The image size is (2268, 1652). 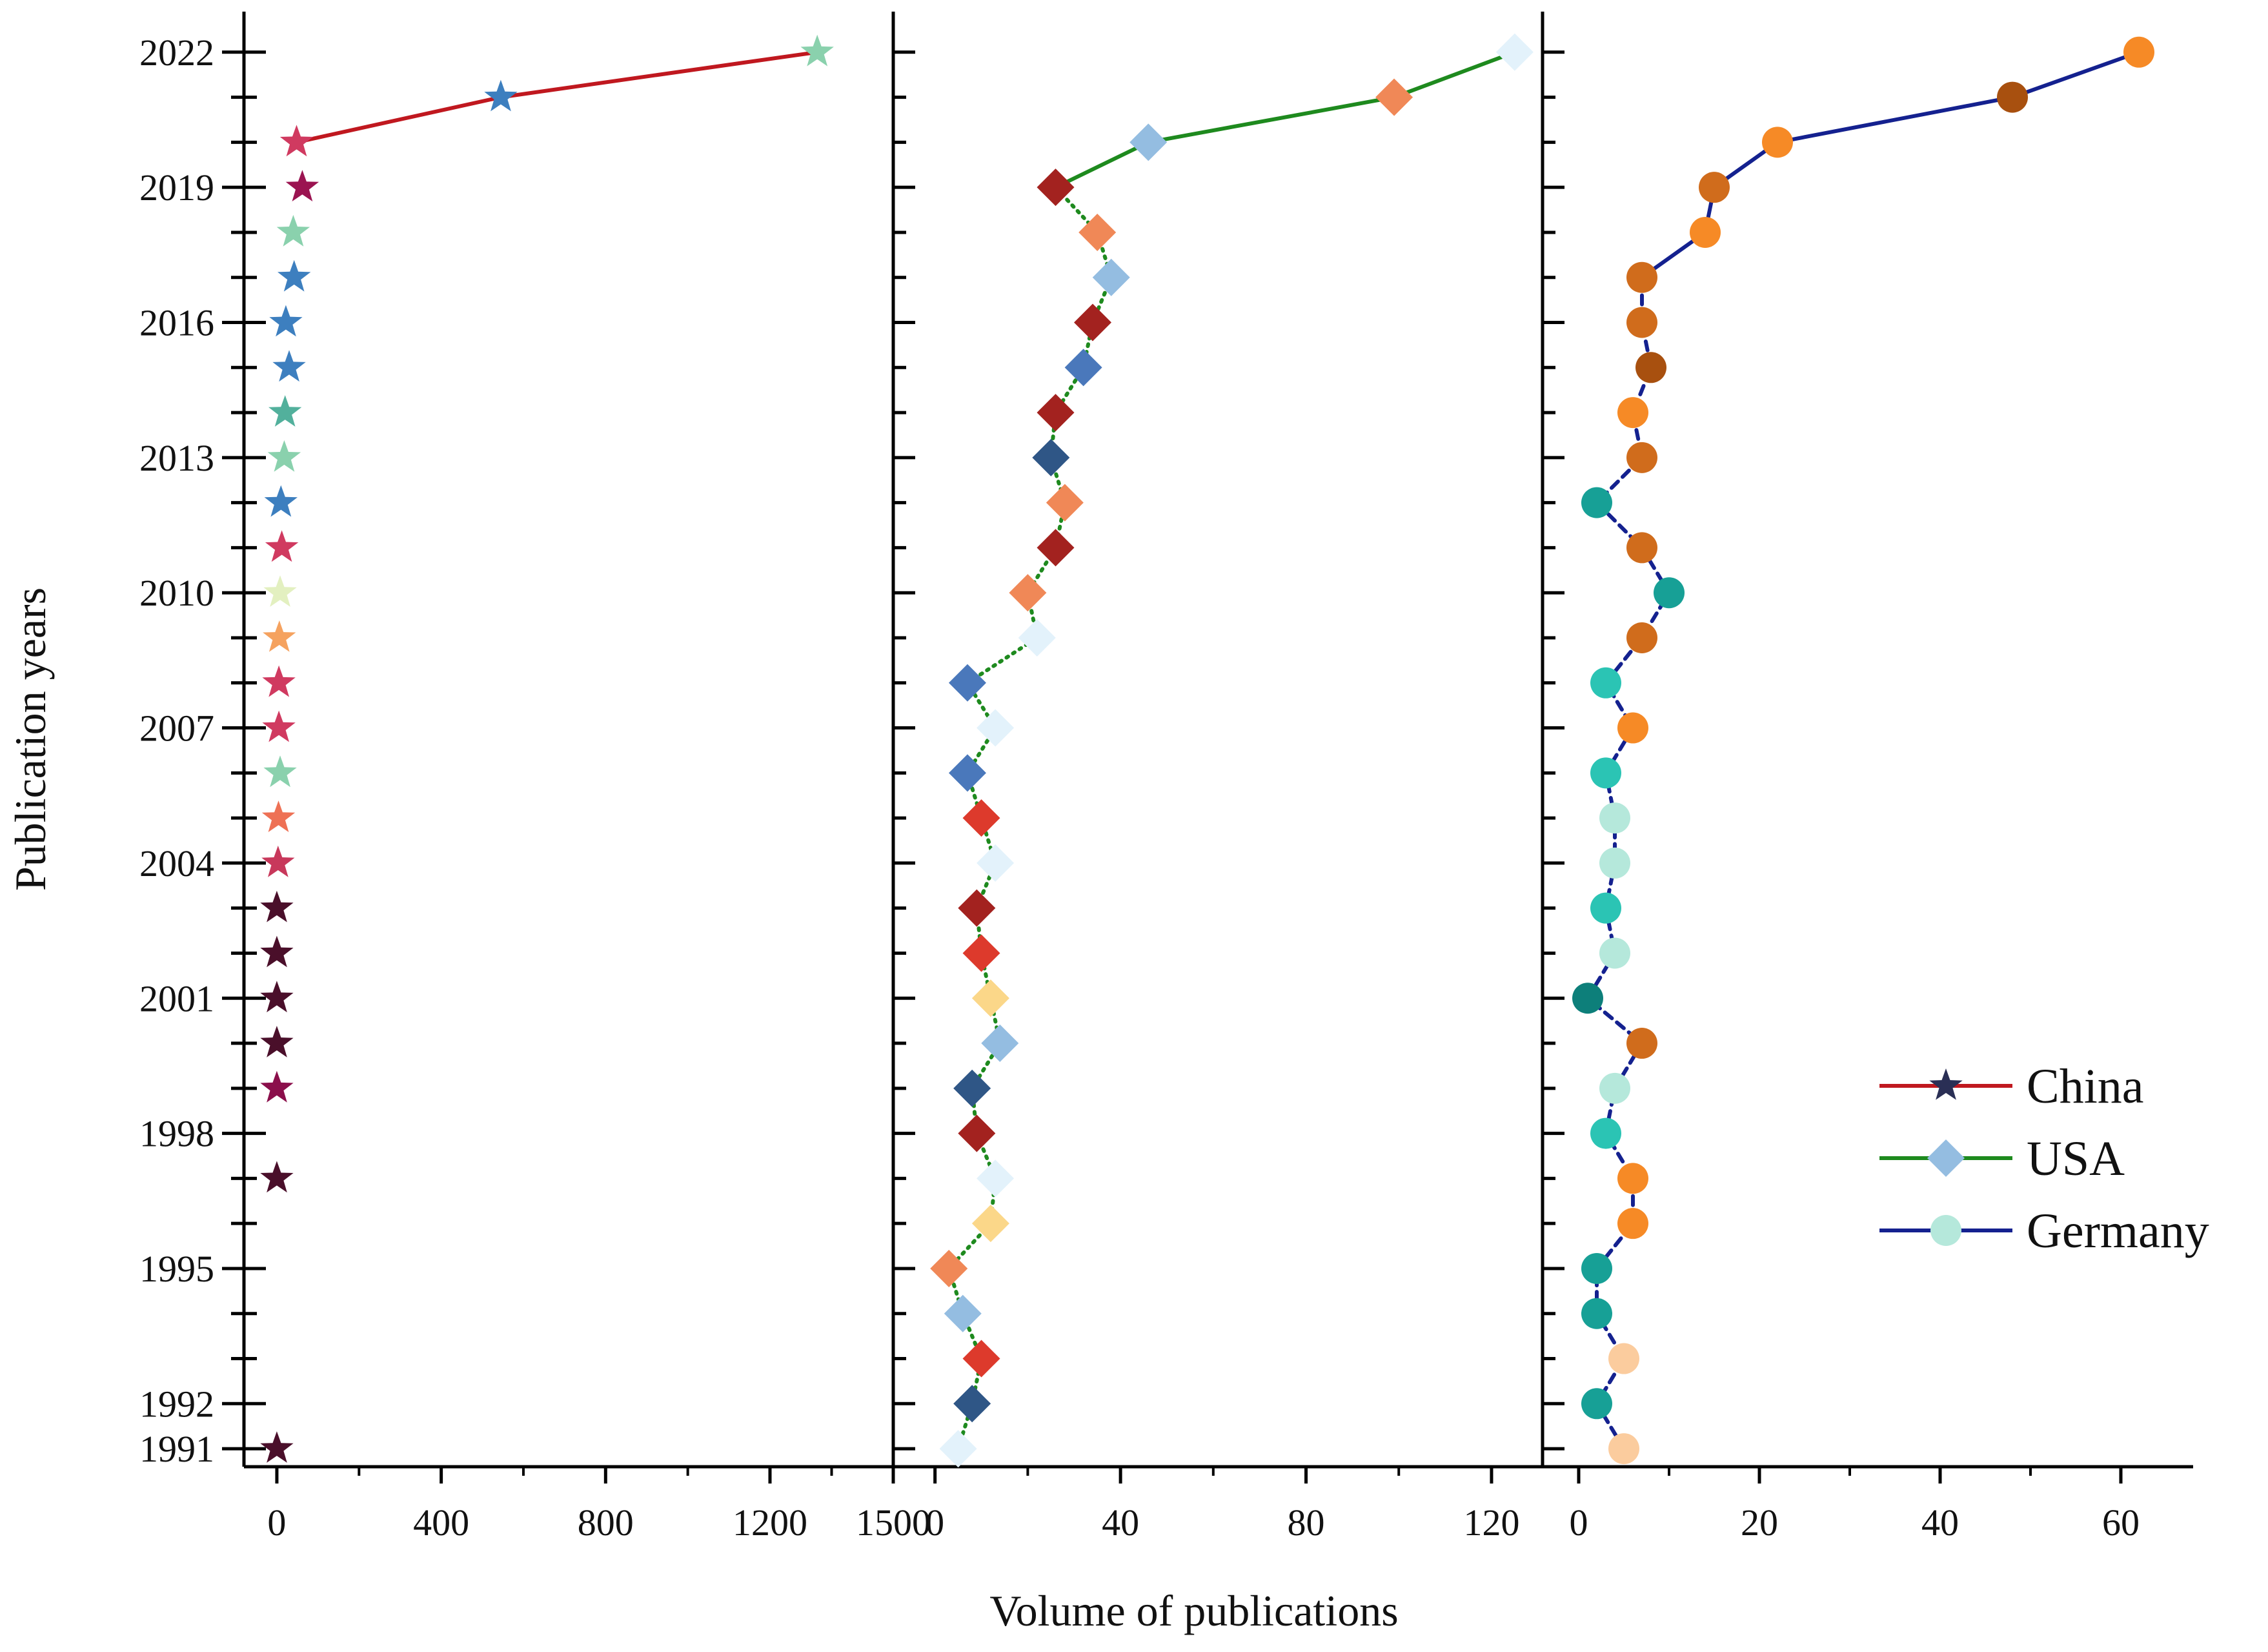 What do you see at coordinates (1306, 1523) in the screenshot?
I see `x-tick-label: 80` at bounding box center [1306, 1523].